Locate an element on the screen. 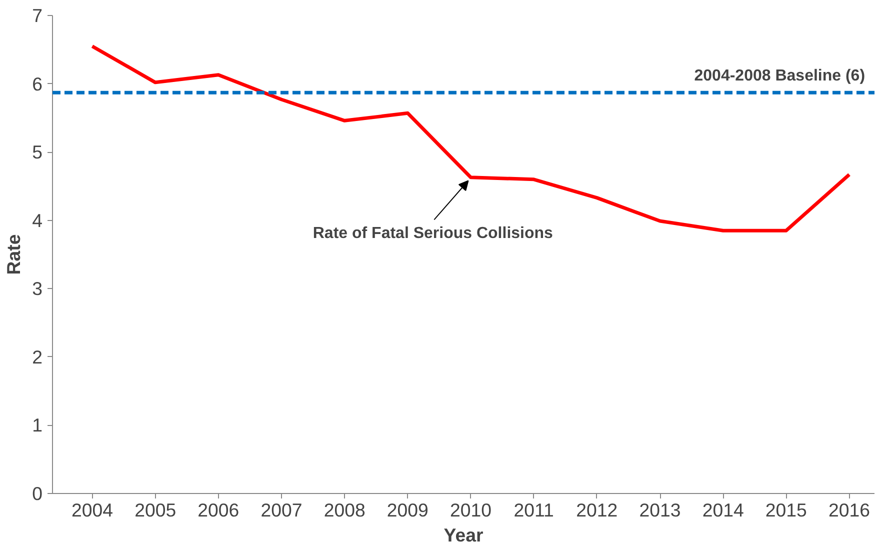 The image size is (879, 548). x-tick-label: 2005 is located at coordinates (155, 510).